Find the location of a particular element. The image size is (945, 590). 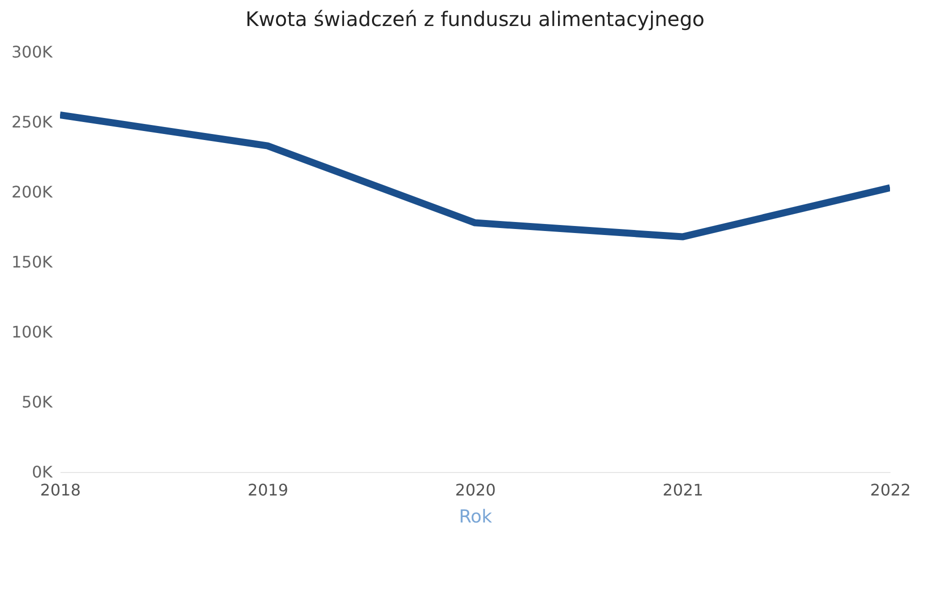

y-tick-label: 0K is located at coordinates (43, 472).